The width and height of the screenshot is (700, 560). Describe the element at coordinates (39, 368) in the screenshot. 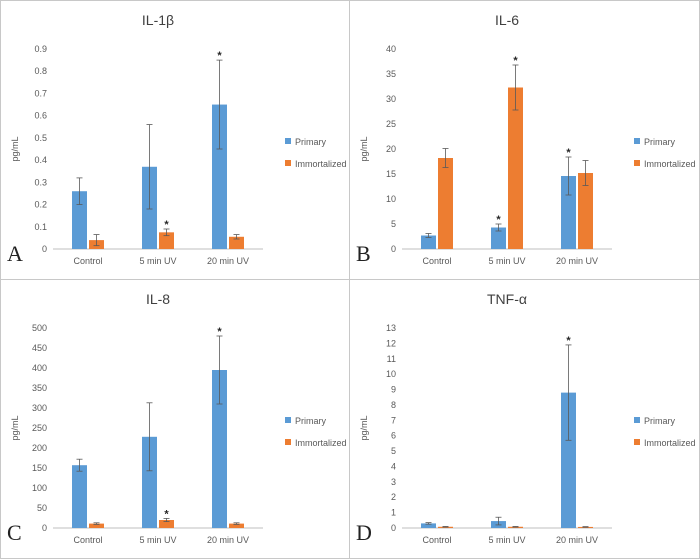

I see `y-tick-label: 400` at that location.